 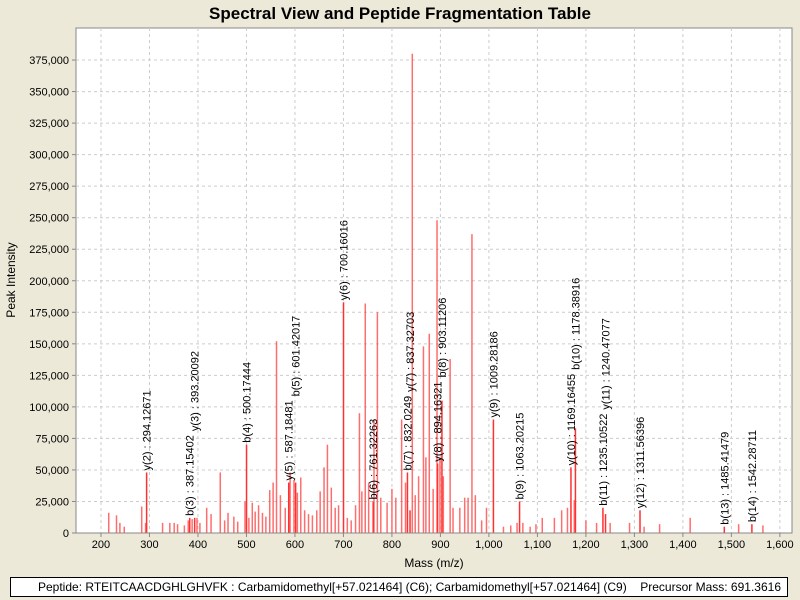 What do you see at coordinates (290, 440) in the screenshot?
I see `fragment-label: y(5) : 587.18481` at bounding box center [290, 440].